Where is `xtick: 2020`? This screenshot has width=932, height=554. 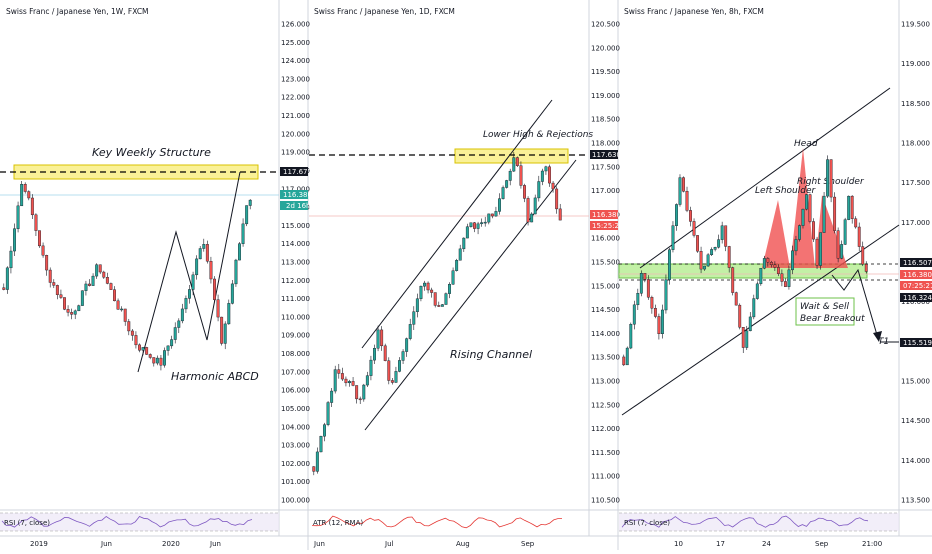 xtick: 2020 is located at coordinates (171, 544).